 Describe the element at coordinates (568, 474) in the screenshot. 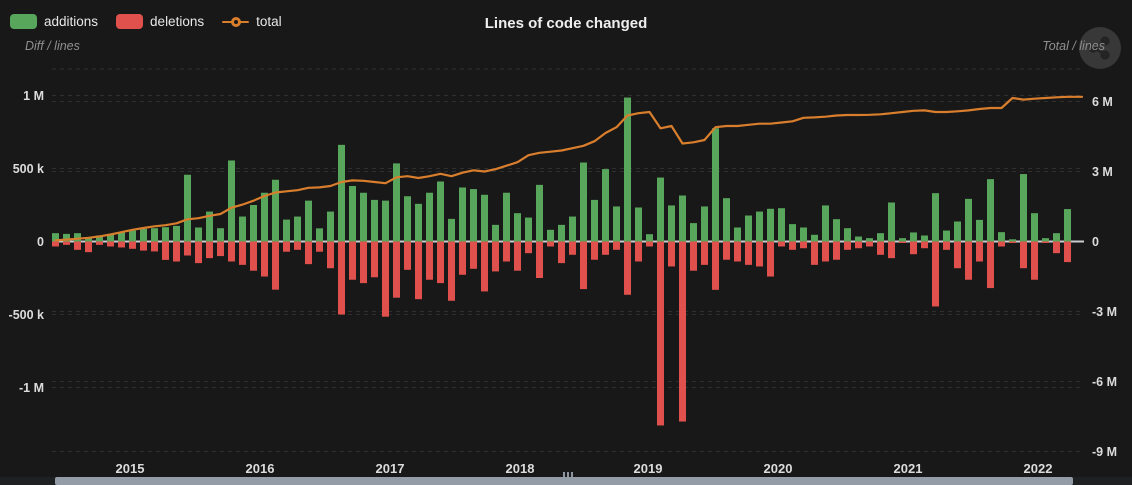

I see `scrollbar-grip-icon` at that location.